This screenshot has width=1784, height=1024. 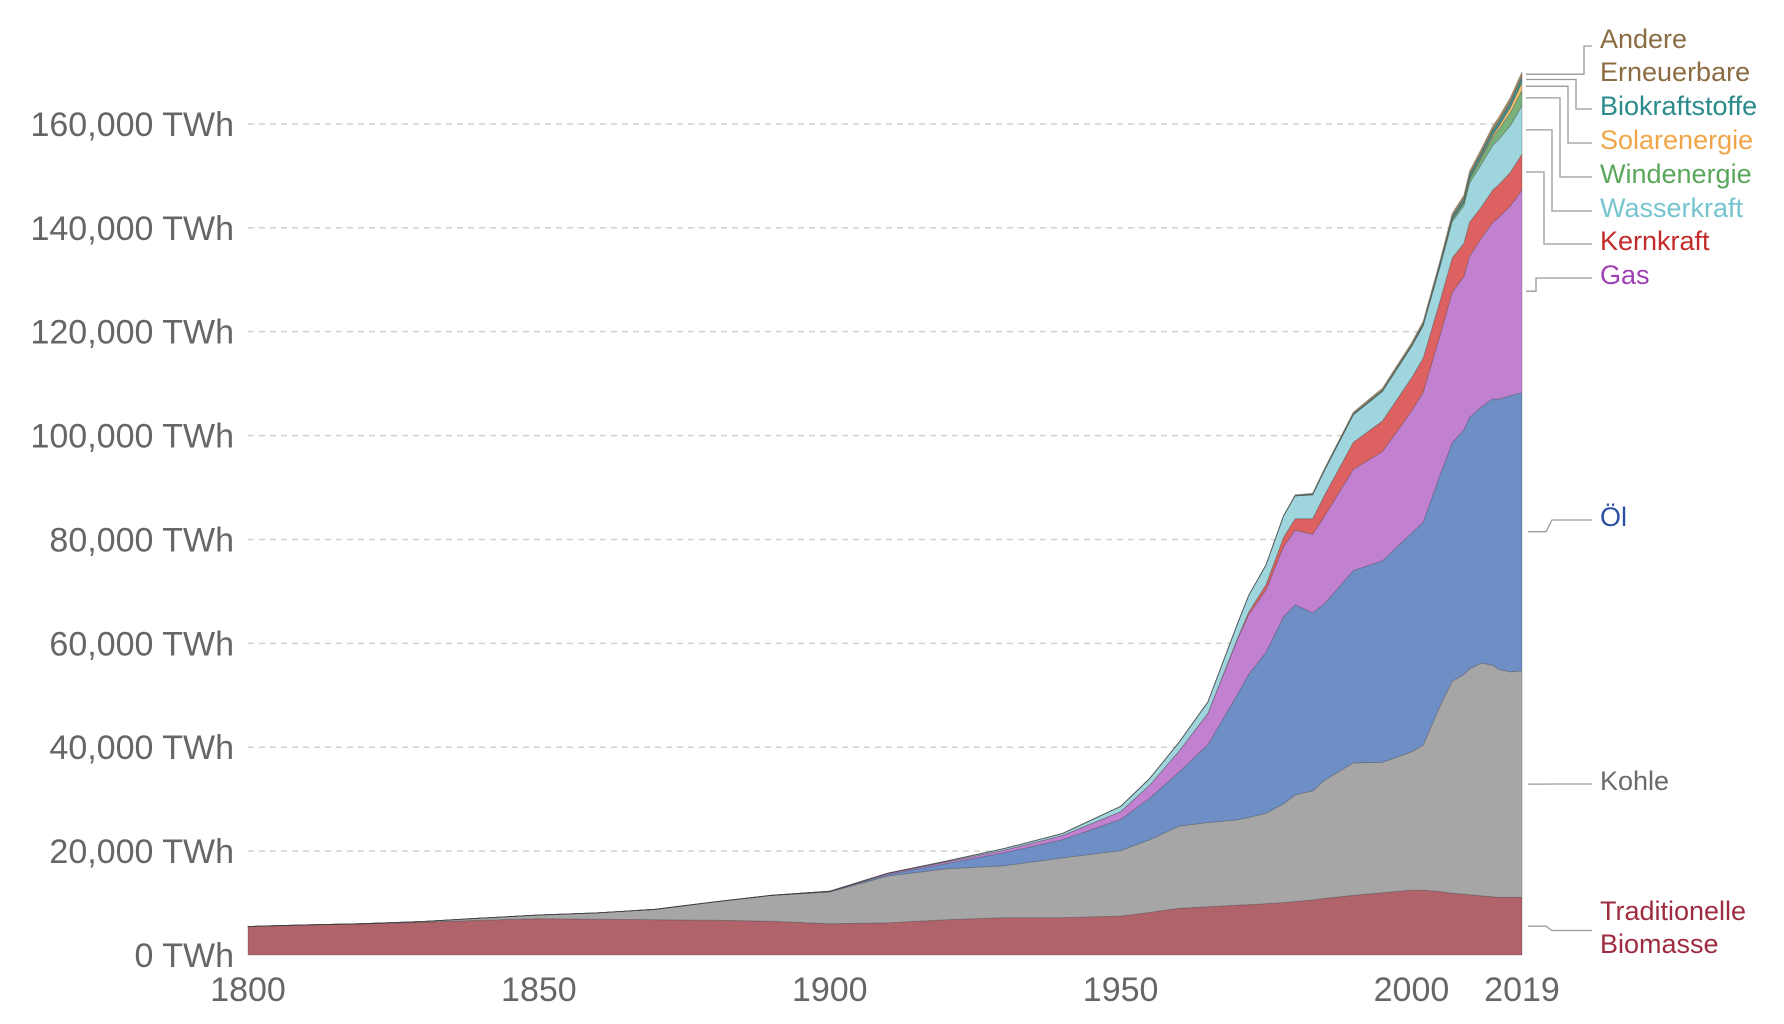 I want to click on legend-label-wasserkraft: Wasserkraft, so click(x=1672, y=208).